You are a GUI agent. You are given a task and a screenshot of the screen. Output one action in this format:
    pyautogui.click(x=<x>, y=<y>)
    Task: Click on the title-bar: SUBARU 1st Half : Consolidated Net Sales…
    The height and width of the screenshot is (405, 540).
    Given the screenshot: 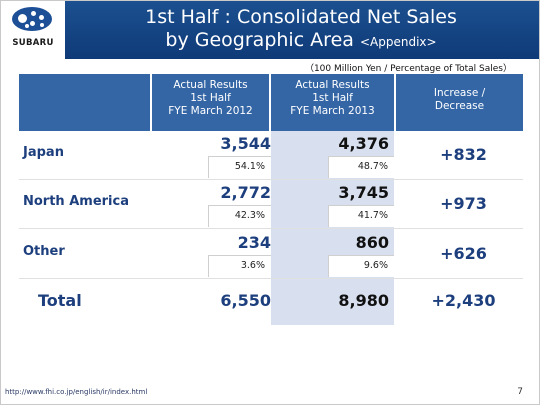 What is the action you would take?
    pyautogui.click(x=270, y=30)
    